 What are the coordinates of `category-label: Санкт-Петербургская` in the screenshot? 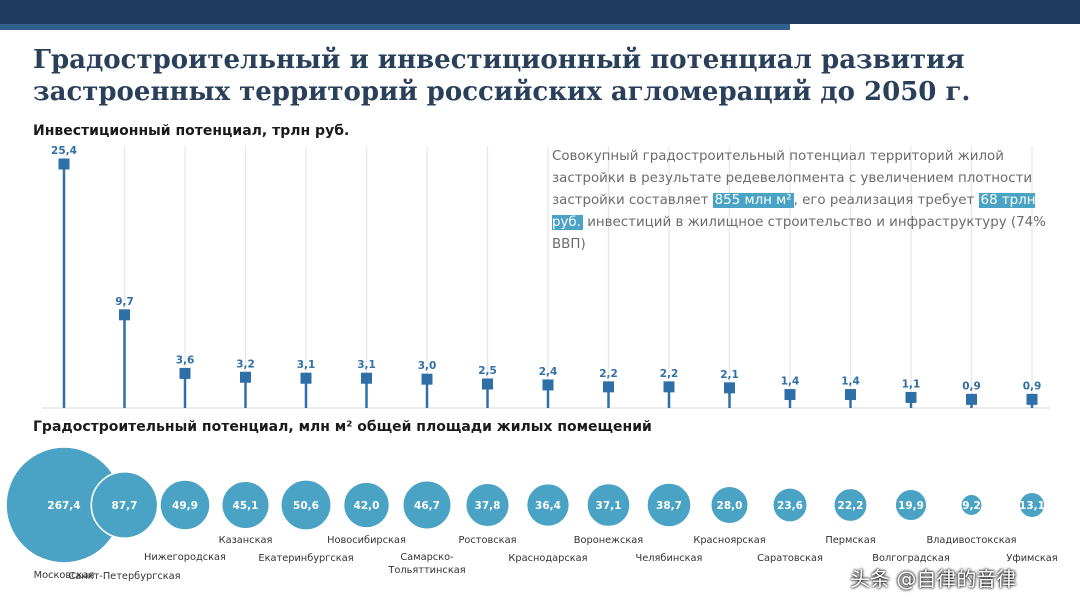 It's located at (124, 576).